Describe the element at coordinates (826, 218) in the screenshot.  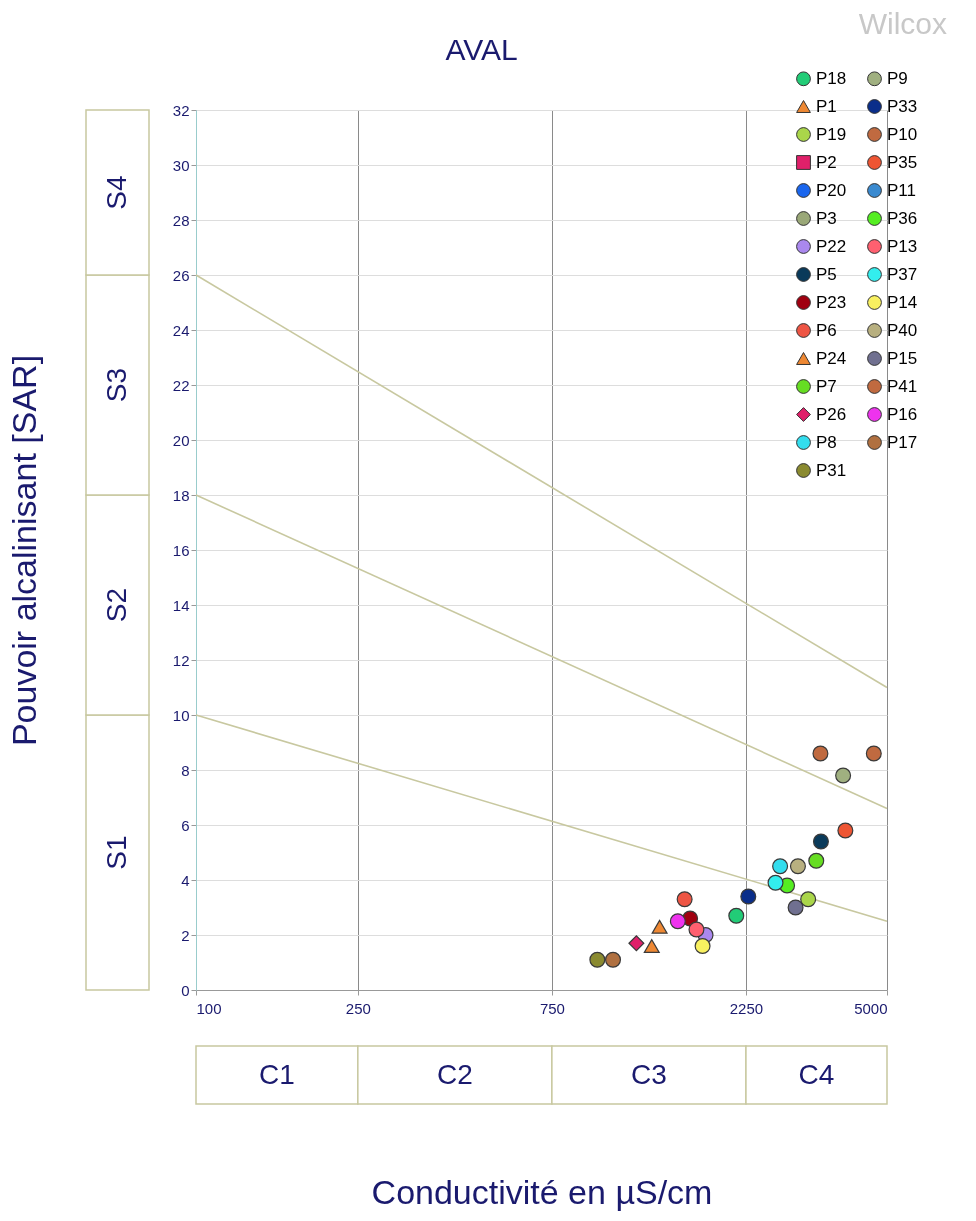
I see `legend-label: P3` at that location.